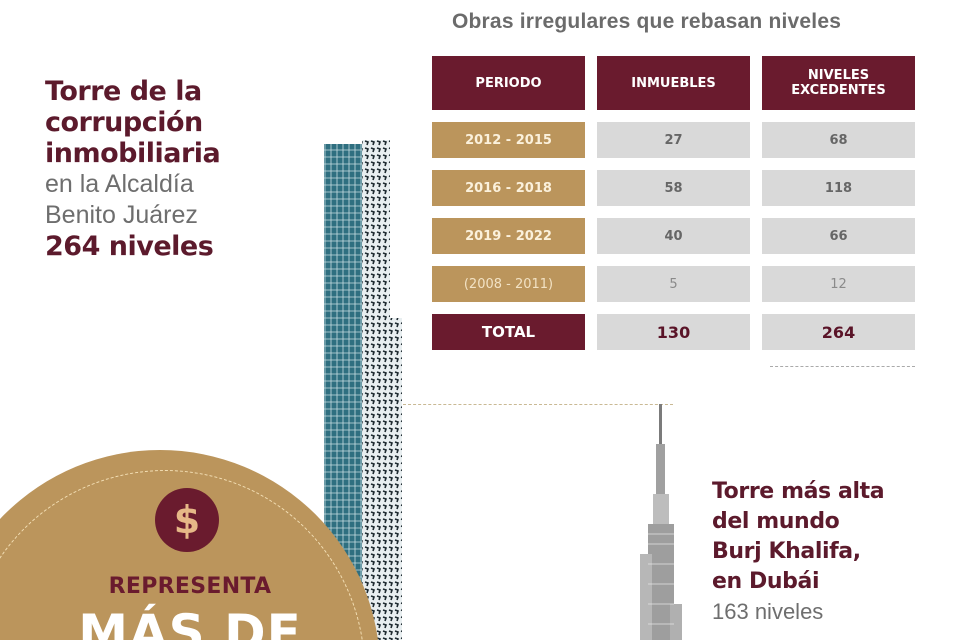 The image size is (960, 640). I want to click on caption-subtitle-line: en la Alcaldía, so click(119, 184).